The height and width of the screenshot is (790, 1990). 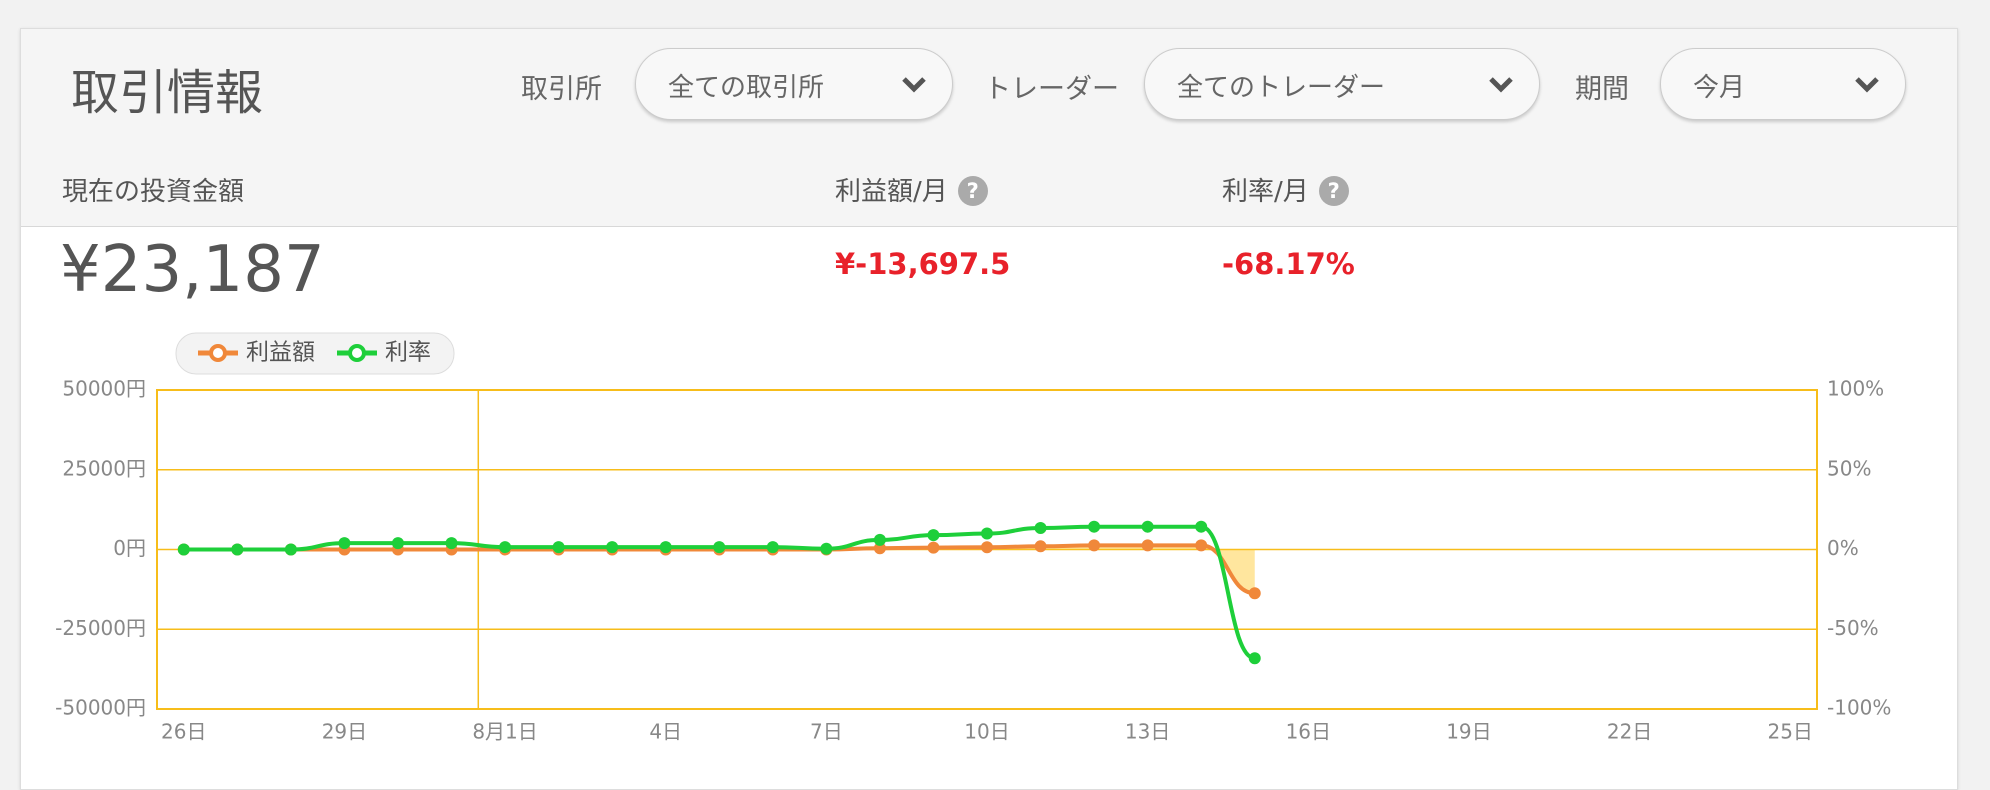 What do you see at coordinates (280, 353) in the screenshot?
I see `legend-label: 利益額` at bounding box center [280, 353].